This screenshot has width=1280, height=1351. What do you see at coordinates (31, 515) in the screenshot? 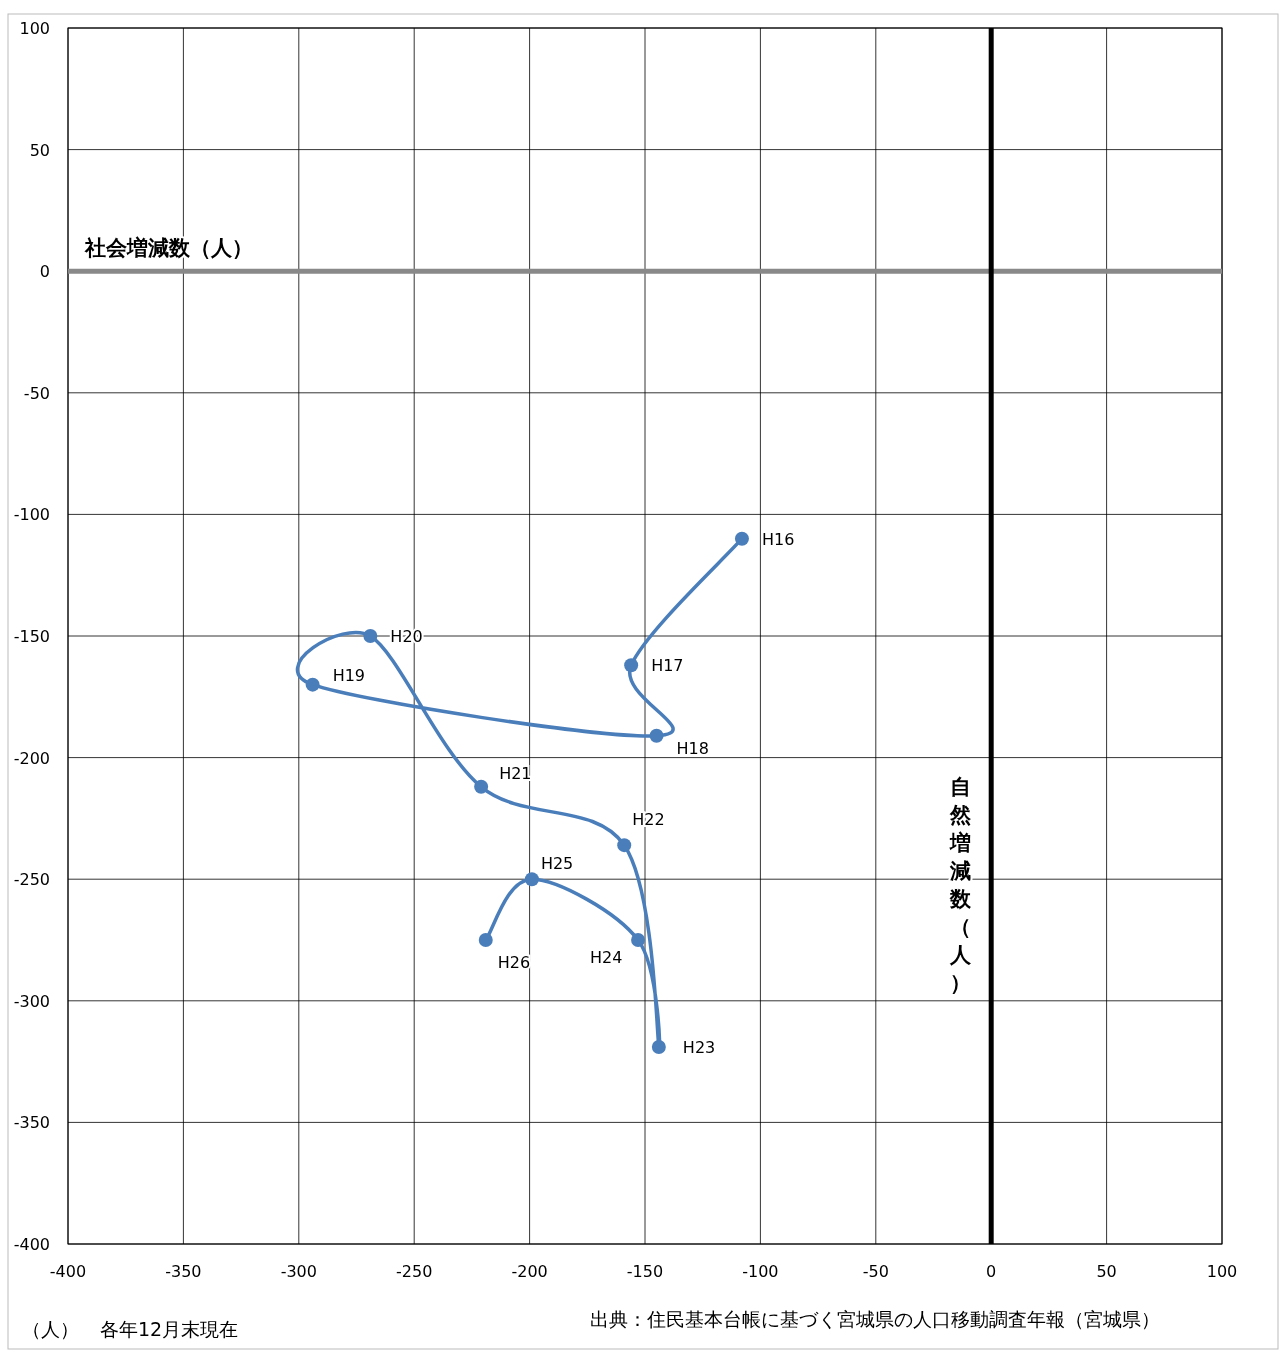
I see `y-tick-label: -100` at bounding box center [31, 515].